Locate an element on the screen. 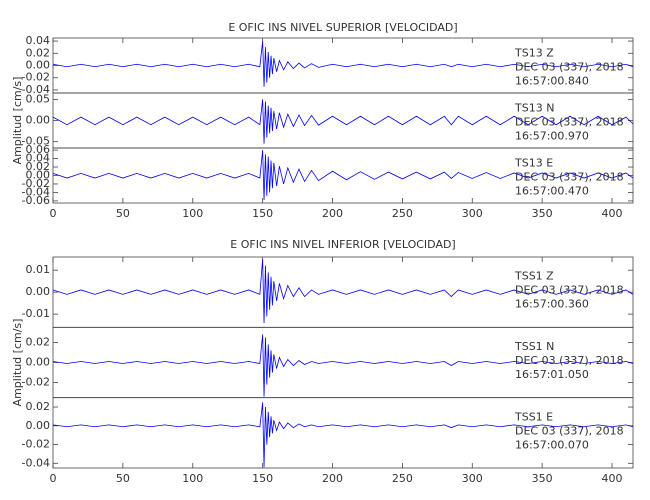  station-label: TS13 Z is located at coordinates (534, 52).